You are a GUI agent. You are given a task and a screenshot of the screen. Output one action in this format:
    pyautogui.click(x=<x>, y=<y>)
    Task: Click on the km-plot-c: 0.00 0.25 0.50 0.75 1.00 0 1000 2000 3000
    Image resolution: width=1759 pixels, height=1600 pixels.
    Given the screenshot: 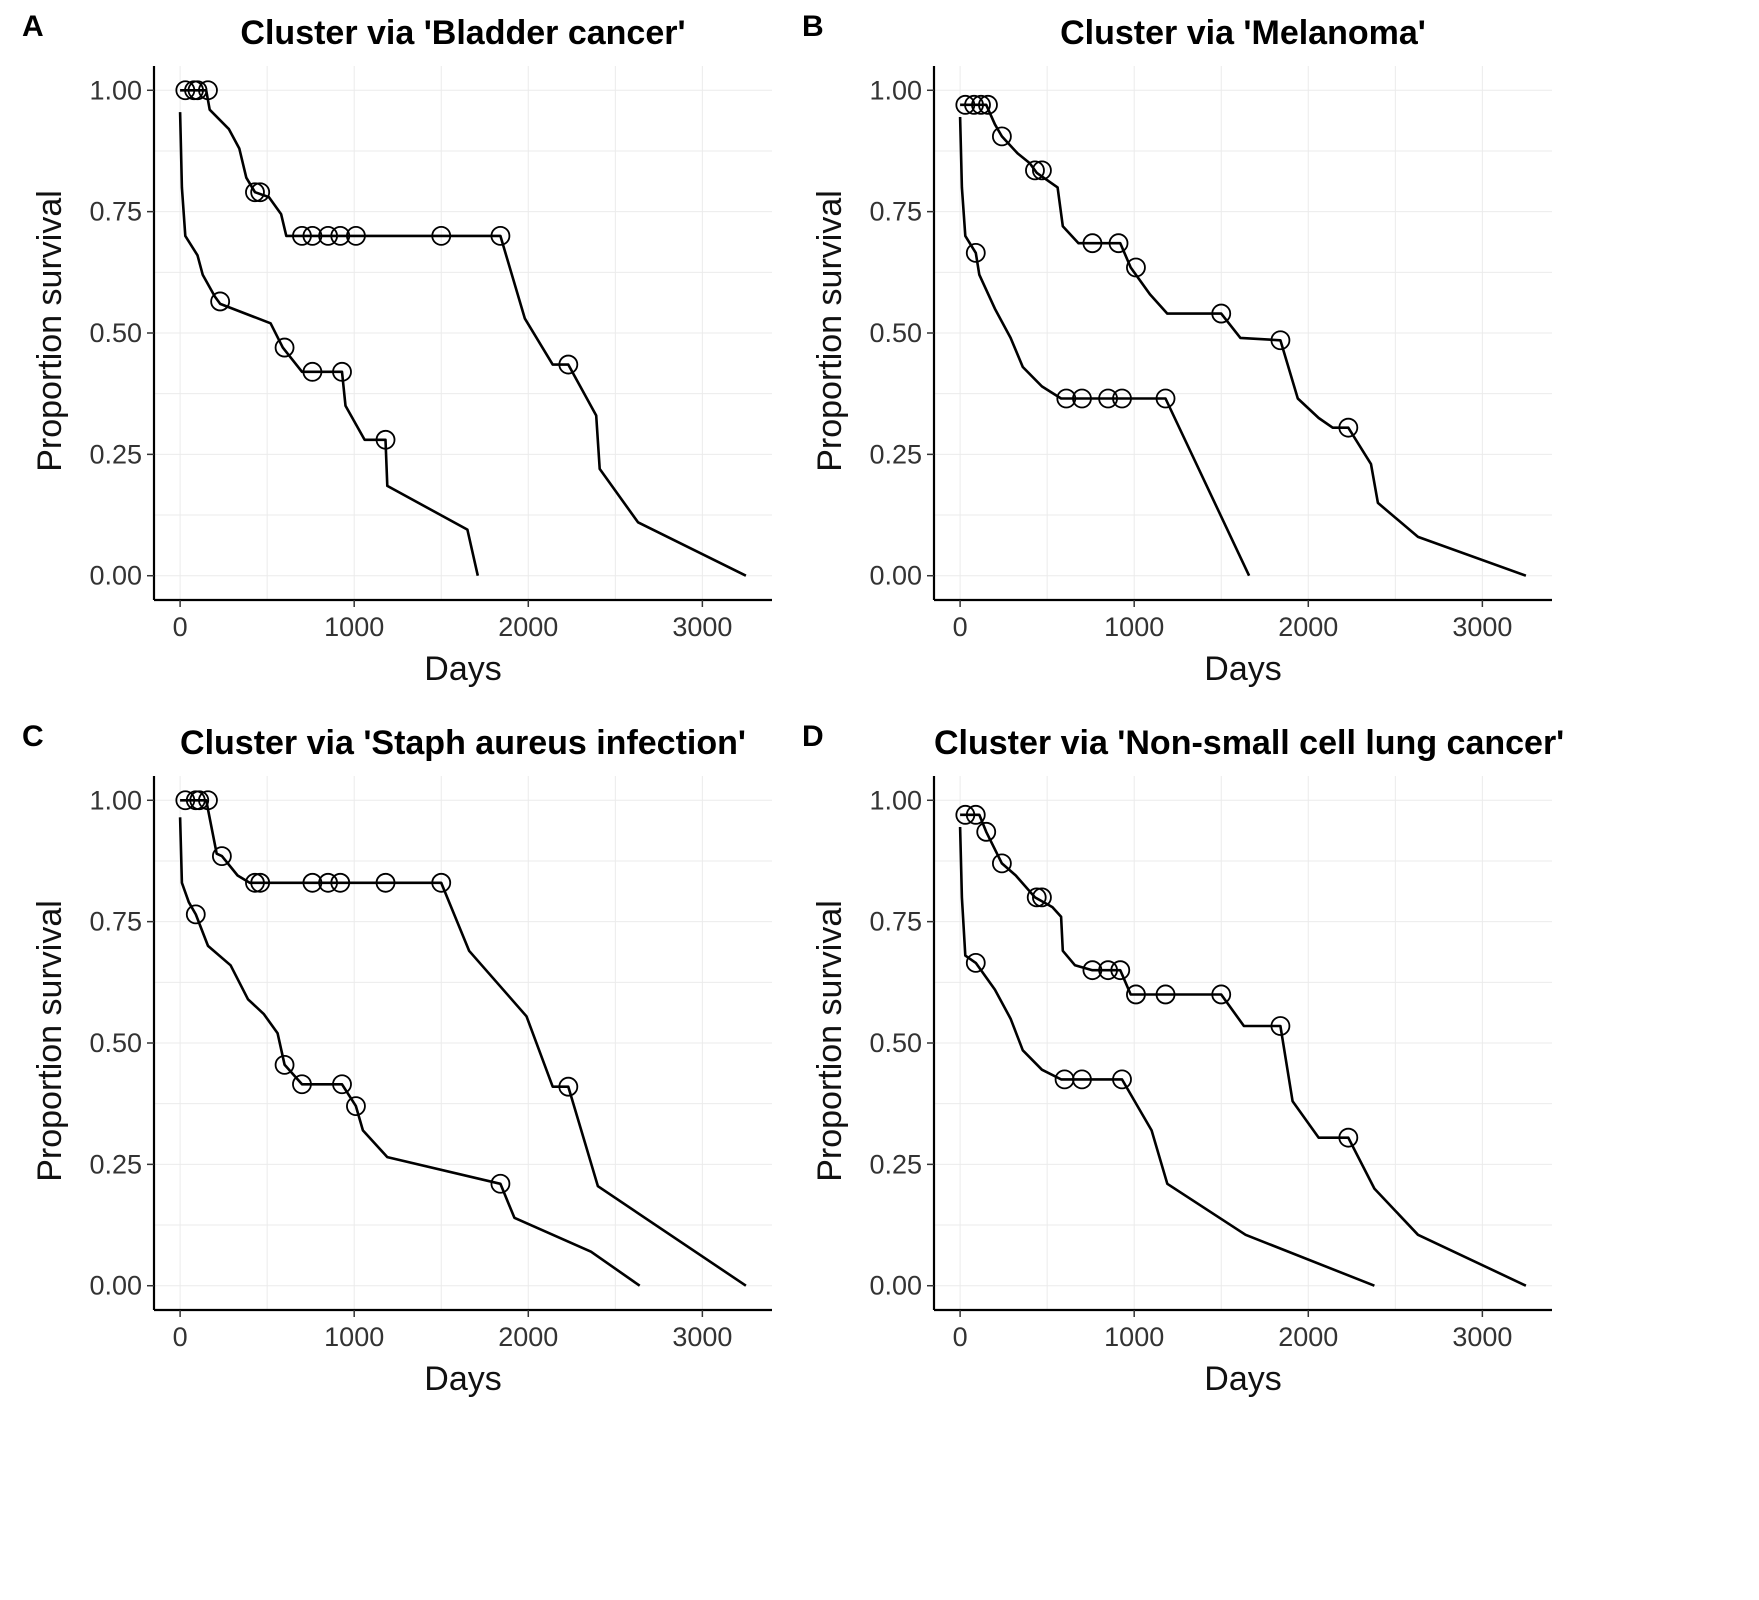 What is the action you would take?
    pyautogui.click(x=430, y=1064)
    